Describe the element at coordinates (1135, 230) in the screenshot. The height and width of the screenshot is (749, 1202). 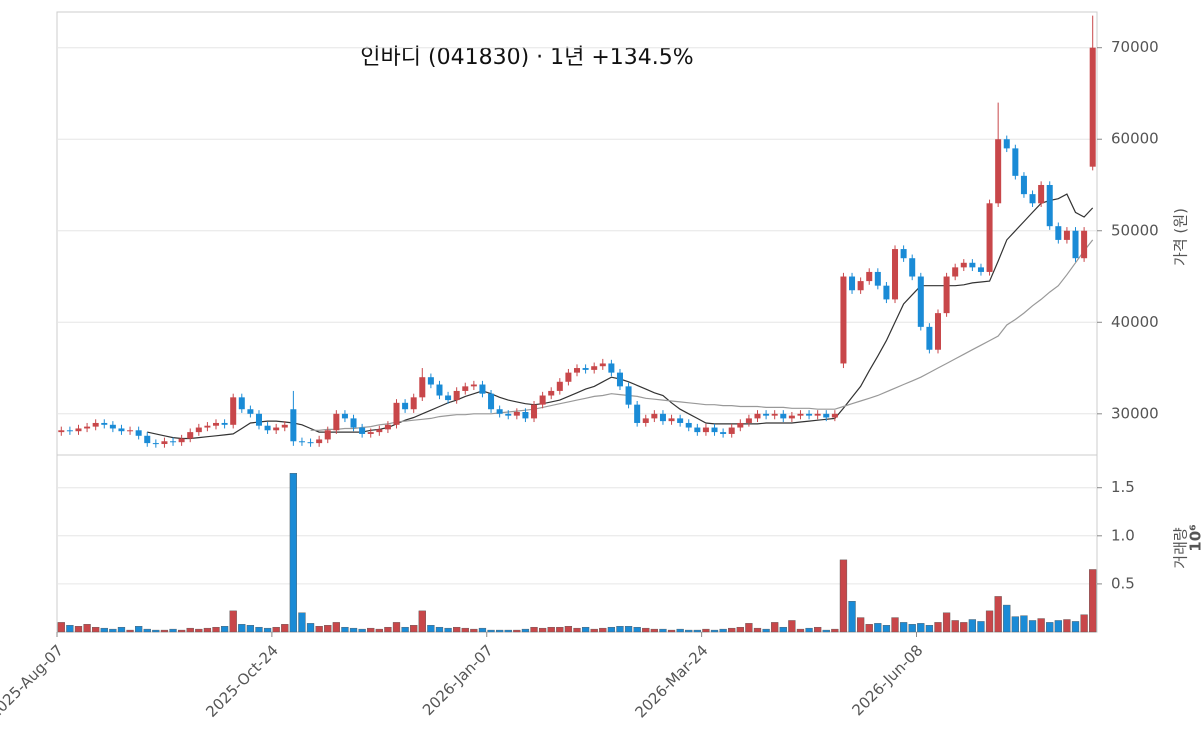
I see `y-tick-label: 50000` at that location.